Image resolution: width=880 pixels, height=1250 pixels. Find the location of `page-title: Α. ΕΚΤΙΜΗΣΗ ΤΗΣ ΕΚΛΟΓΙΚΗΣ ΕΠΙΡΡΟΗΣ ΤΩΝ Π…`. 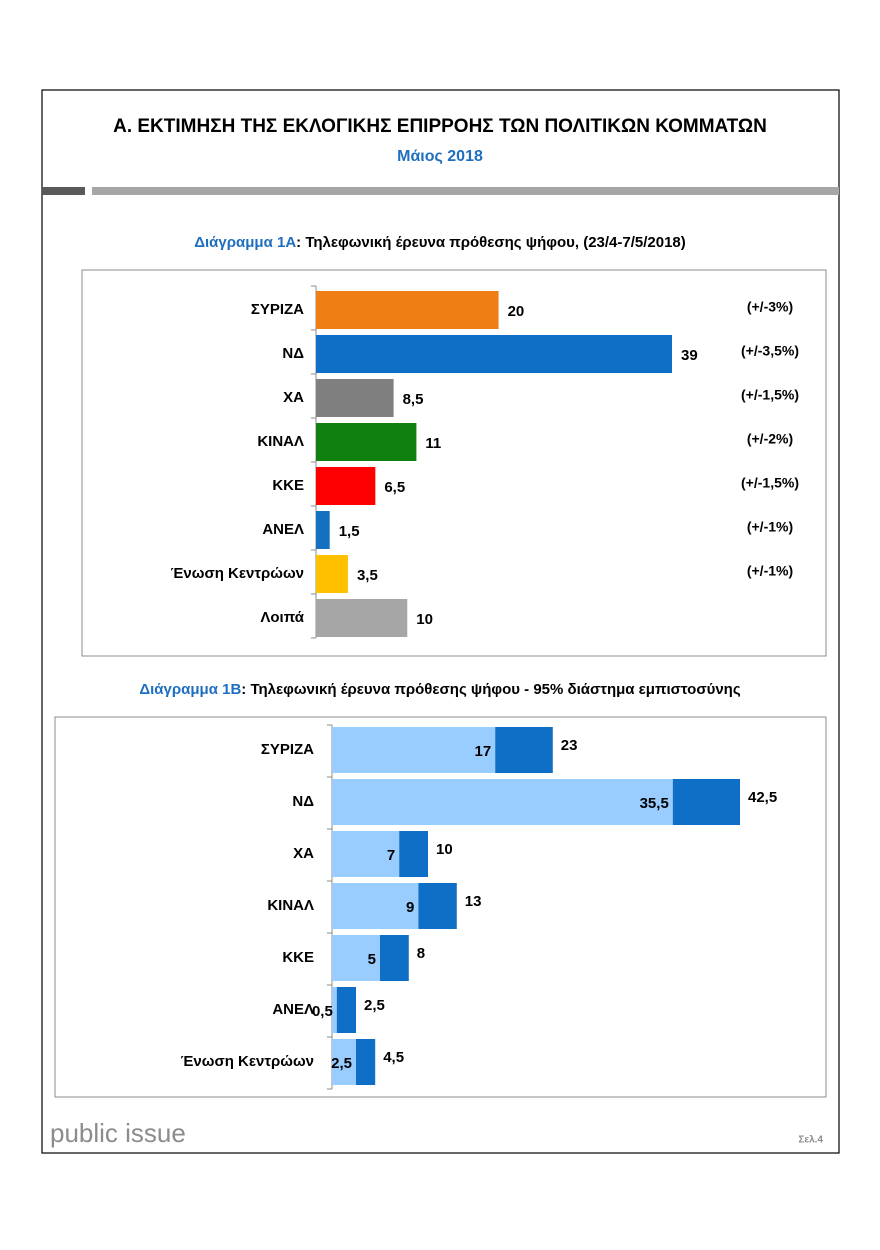

page-title: Α. ΕΚΤΙΜΗΣΗ ΤΗΣ ΕΚΛΟΓΙΚΗΣ ΕΠΙΡΡΟΗΣ ΤΩΝ Π… is located at coordinates (440, 126).